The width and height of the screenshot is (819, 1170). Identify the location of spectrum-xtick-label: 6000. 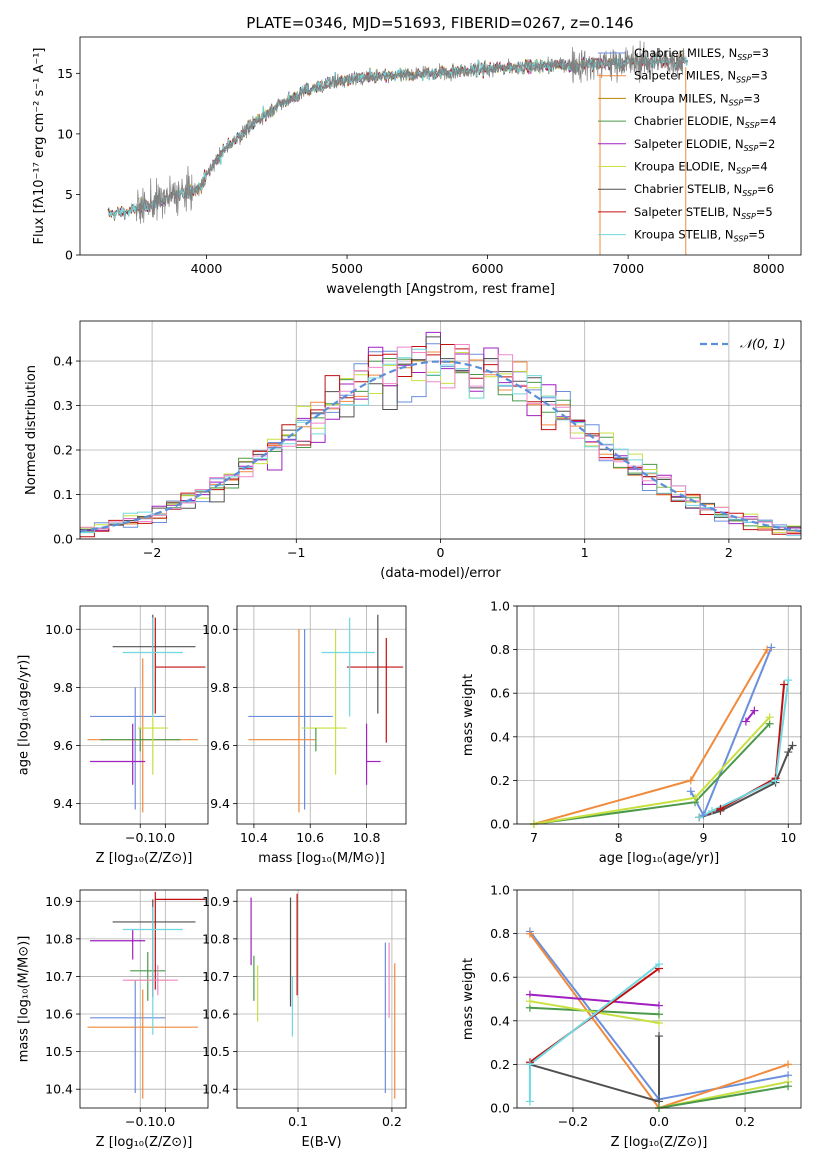
(488, 268).